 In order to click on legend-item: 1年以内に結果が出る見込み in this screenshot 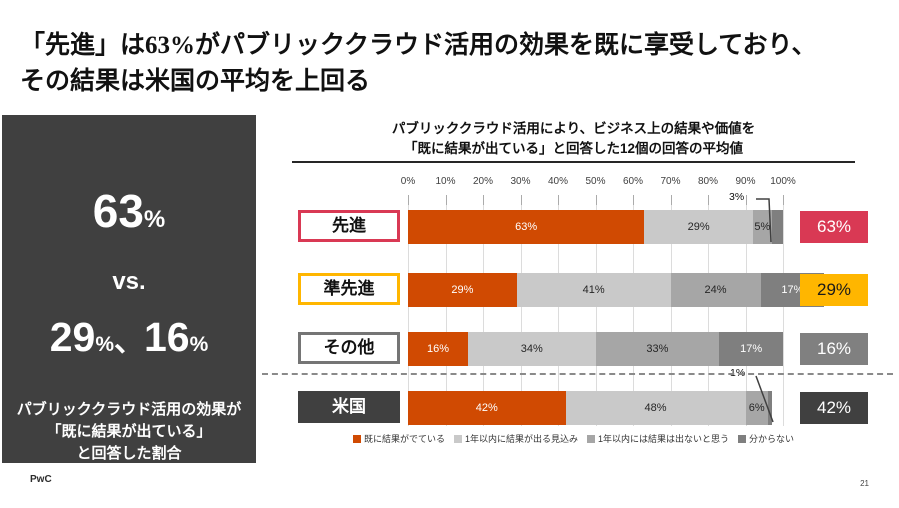, I will do `click(515, 438)`.